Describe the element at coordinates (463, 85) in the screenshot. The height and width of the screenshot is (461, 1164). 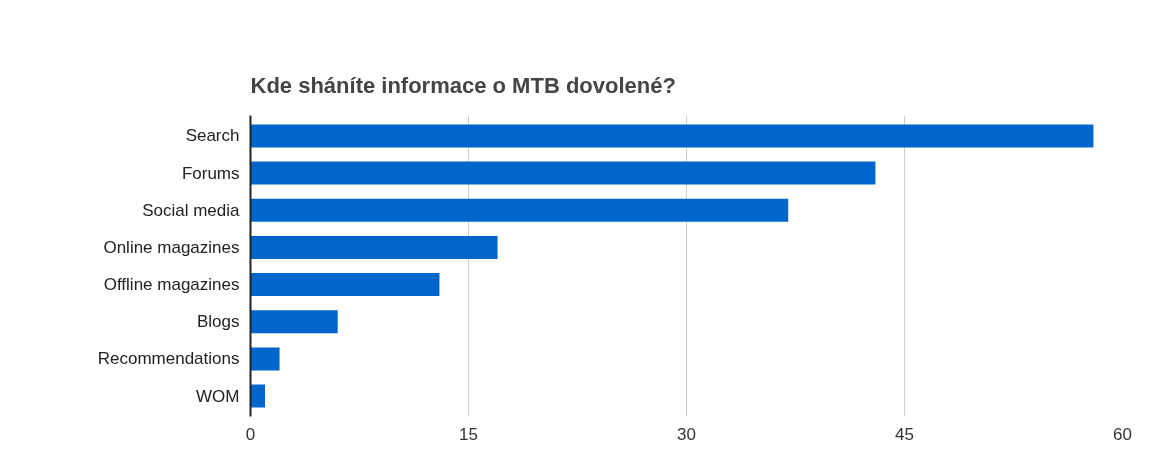
I see `chart-title: Kde sháníte informace o MTB dovolené?` at that location.